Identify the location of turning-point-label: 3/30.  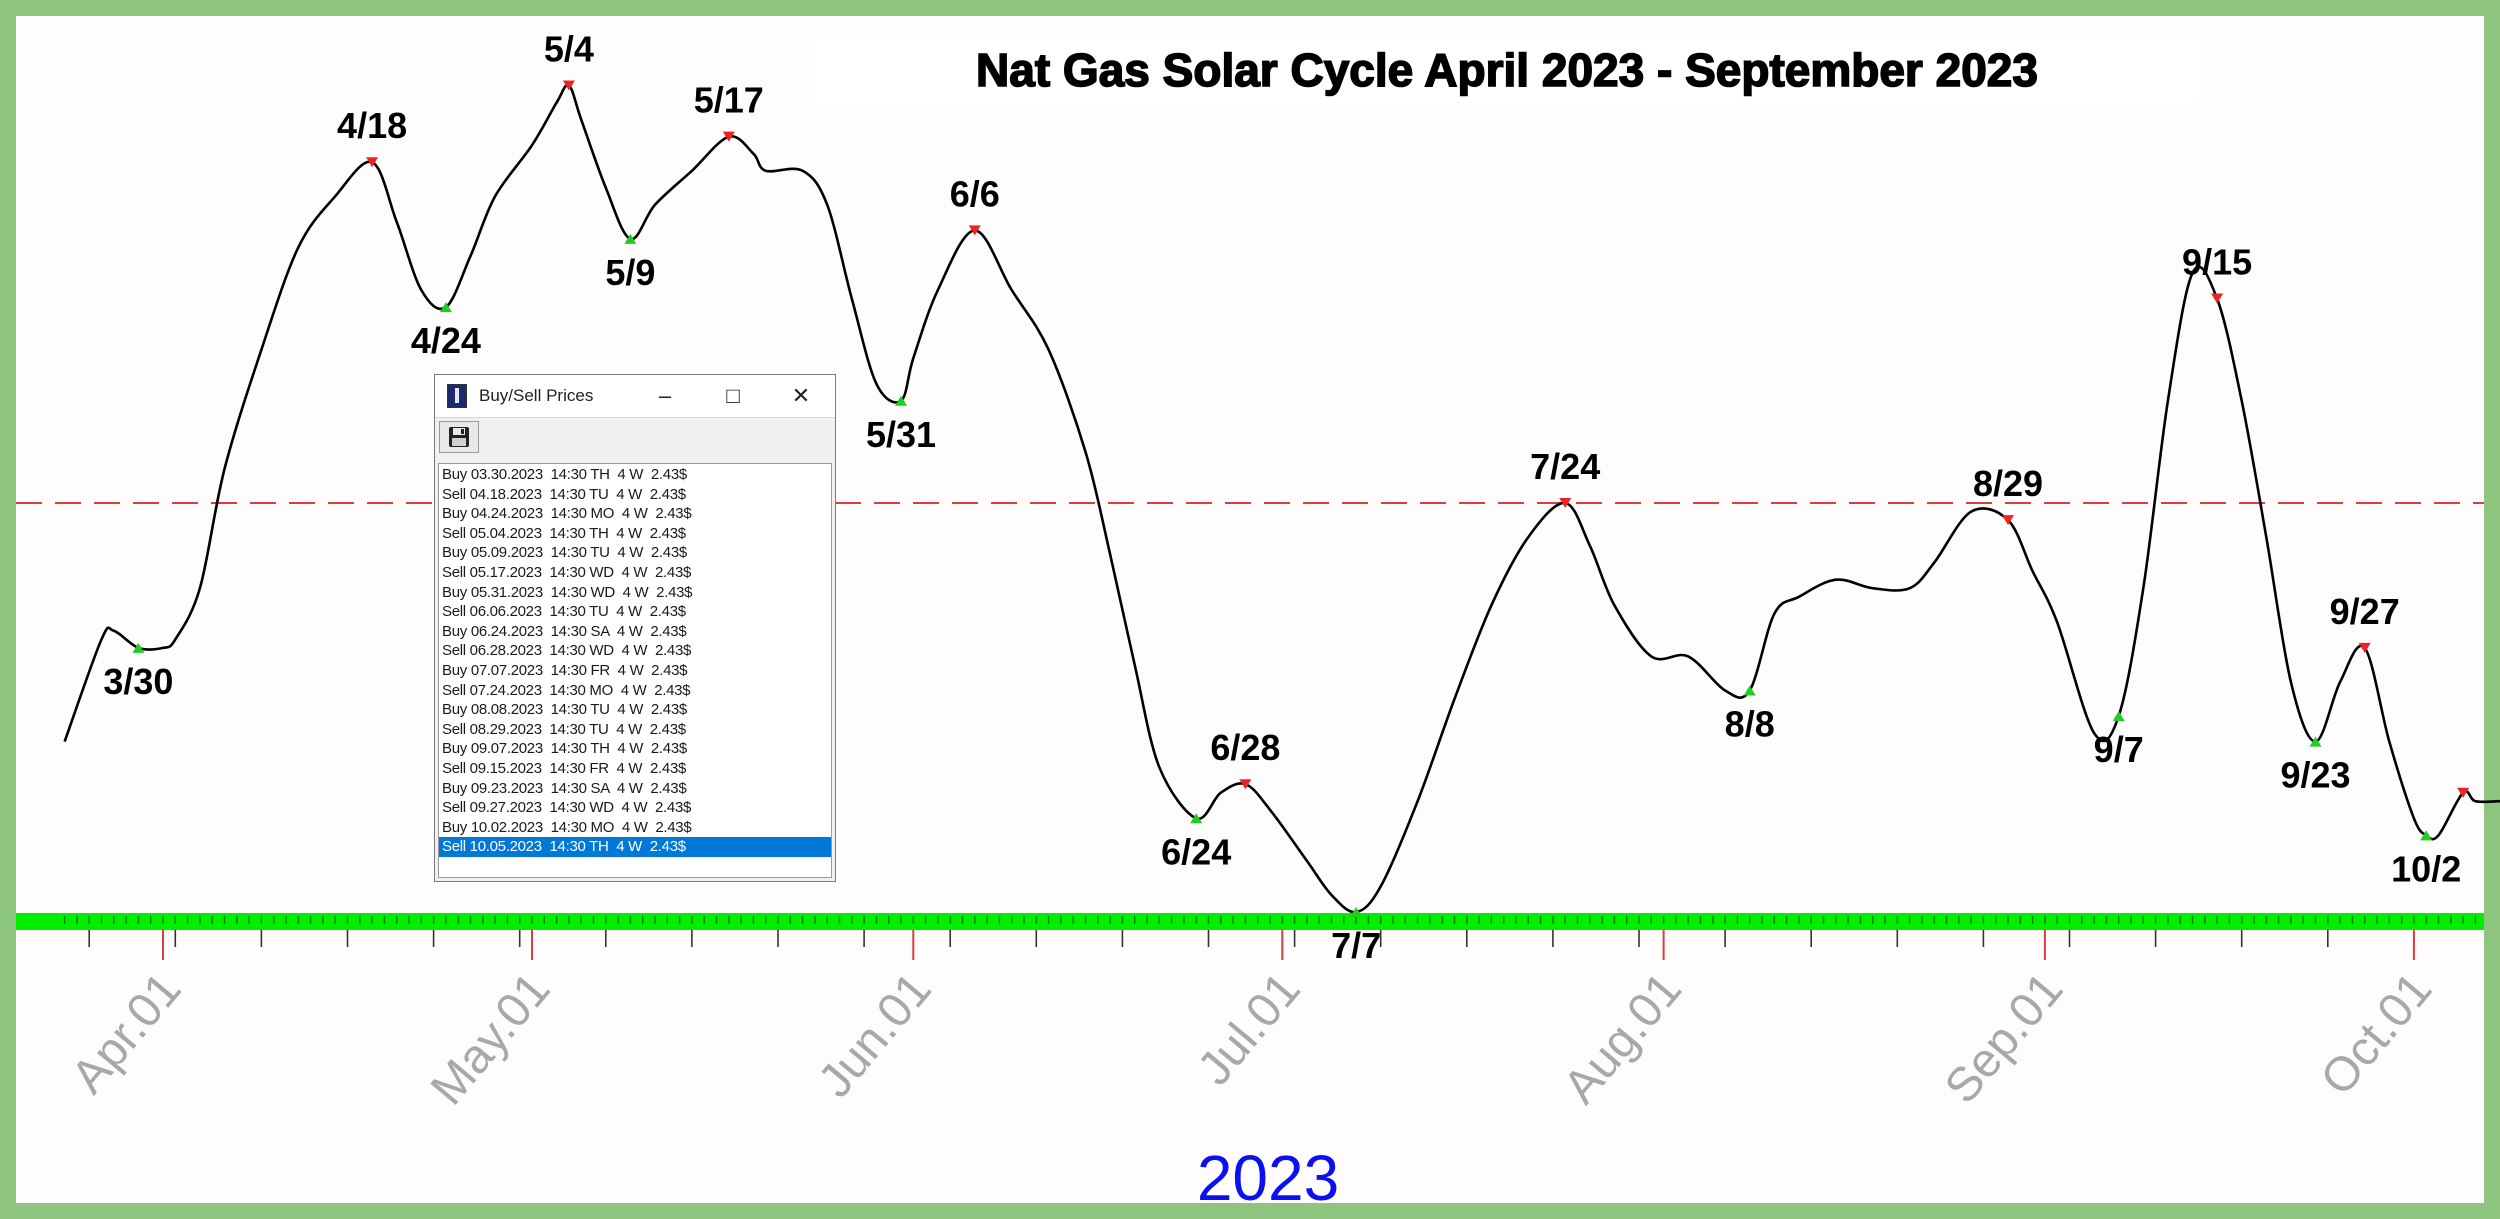
(138, 681).